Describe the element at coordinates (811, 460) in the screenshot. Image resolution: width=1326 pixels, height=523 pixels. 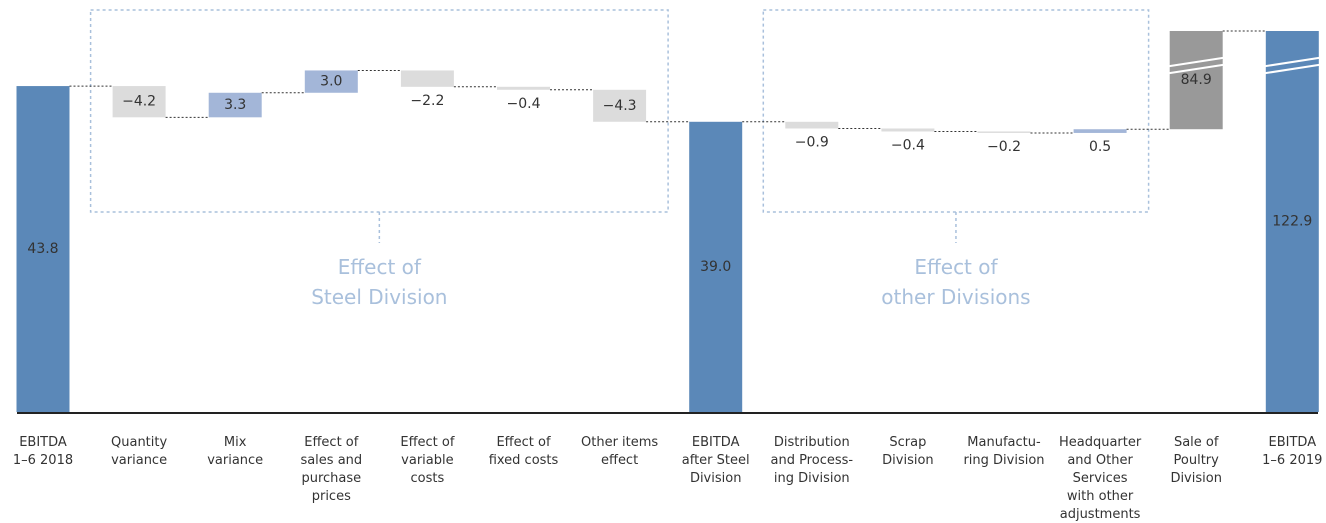
I see `x-tick-label: Distribution and Process-ing Division` at that location.